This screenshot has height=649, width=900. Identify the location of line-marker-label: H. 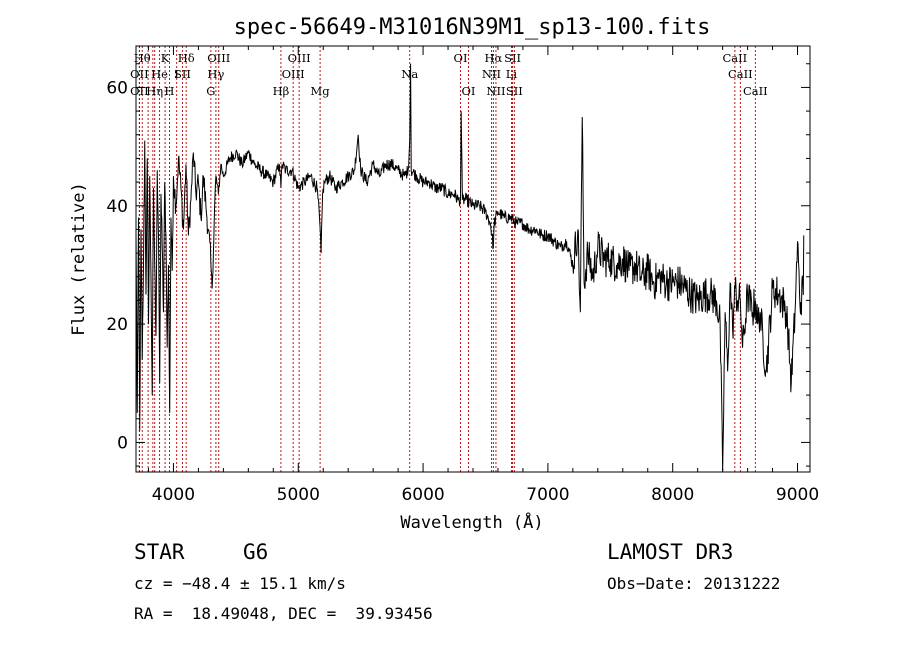
(169, 91).